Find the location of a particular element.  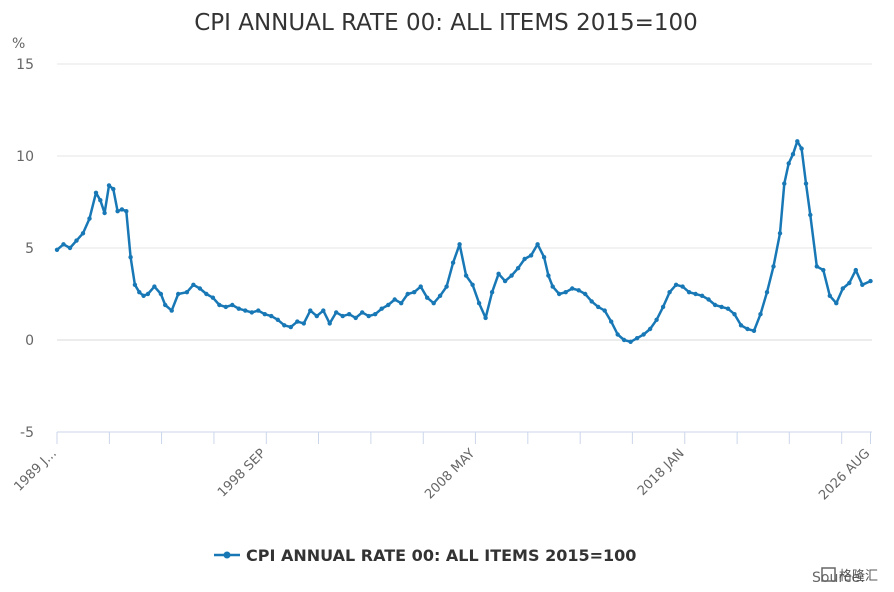

x-tick-label: 1998 SEP is located at coordinates (242, 473).